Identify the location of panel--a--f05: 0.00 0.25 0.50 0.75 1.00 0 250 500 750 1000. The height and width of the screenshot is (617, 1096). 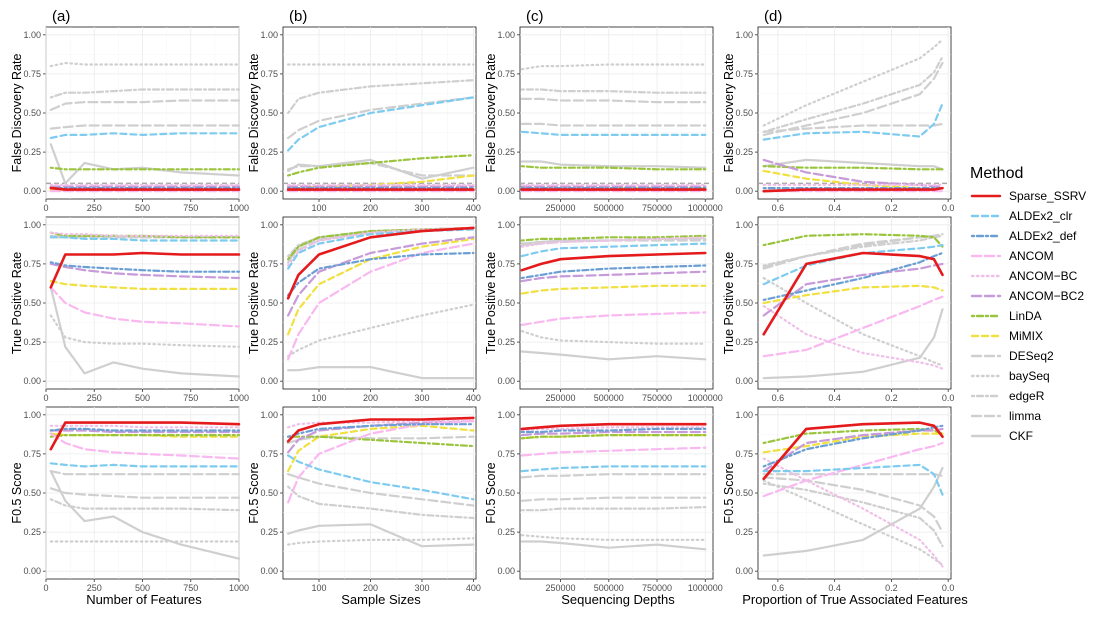
(136, 499).